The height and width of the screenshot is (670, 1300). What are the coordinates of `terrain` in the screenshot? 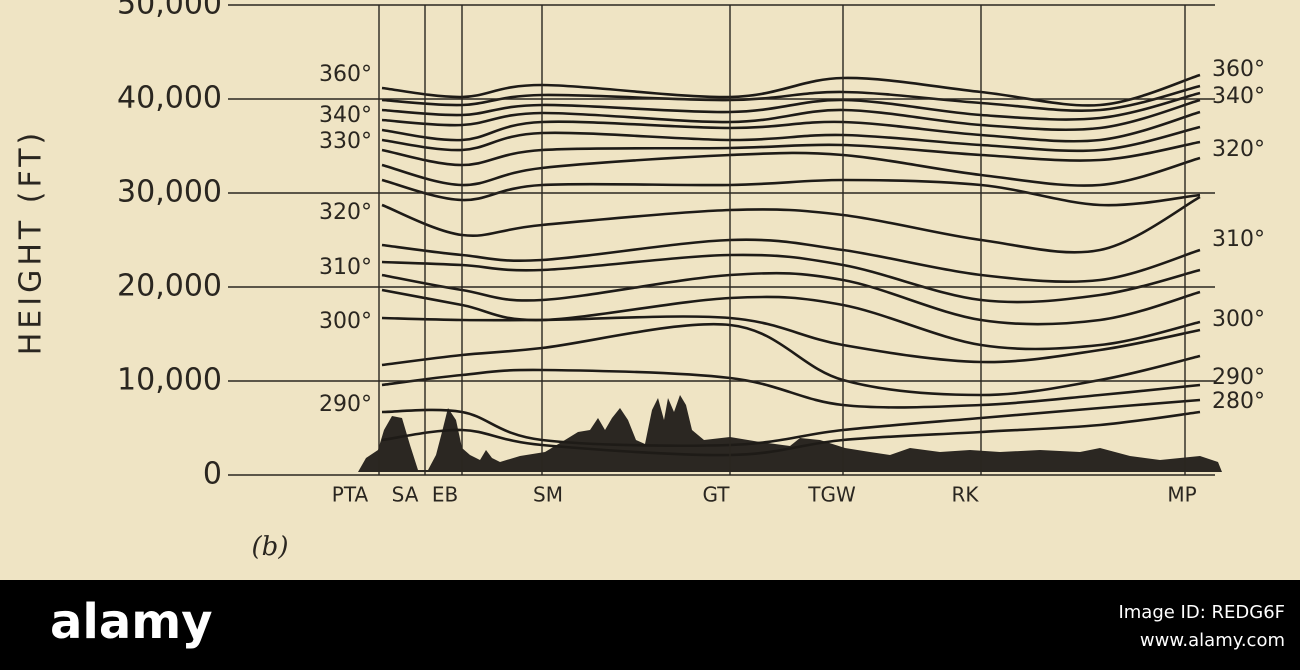 It's located at (790, 433).